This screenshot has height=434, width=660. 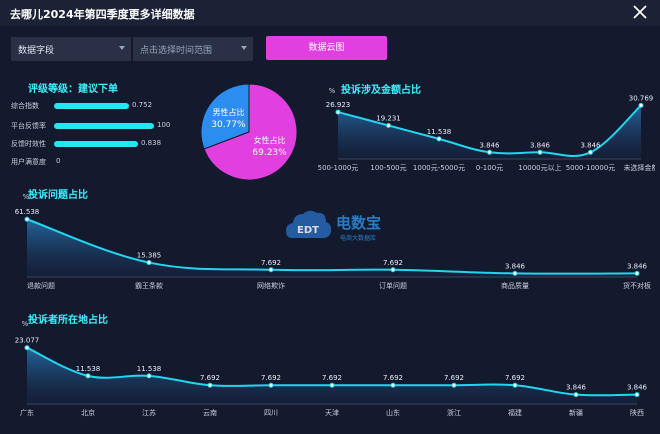 What do you see at coordinates (338, 105) in the screenshot?
I see `data-label: 26.923` at bounding box center [338, 105].